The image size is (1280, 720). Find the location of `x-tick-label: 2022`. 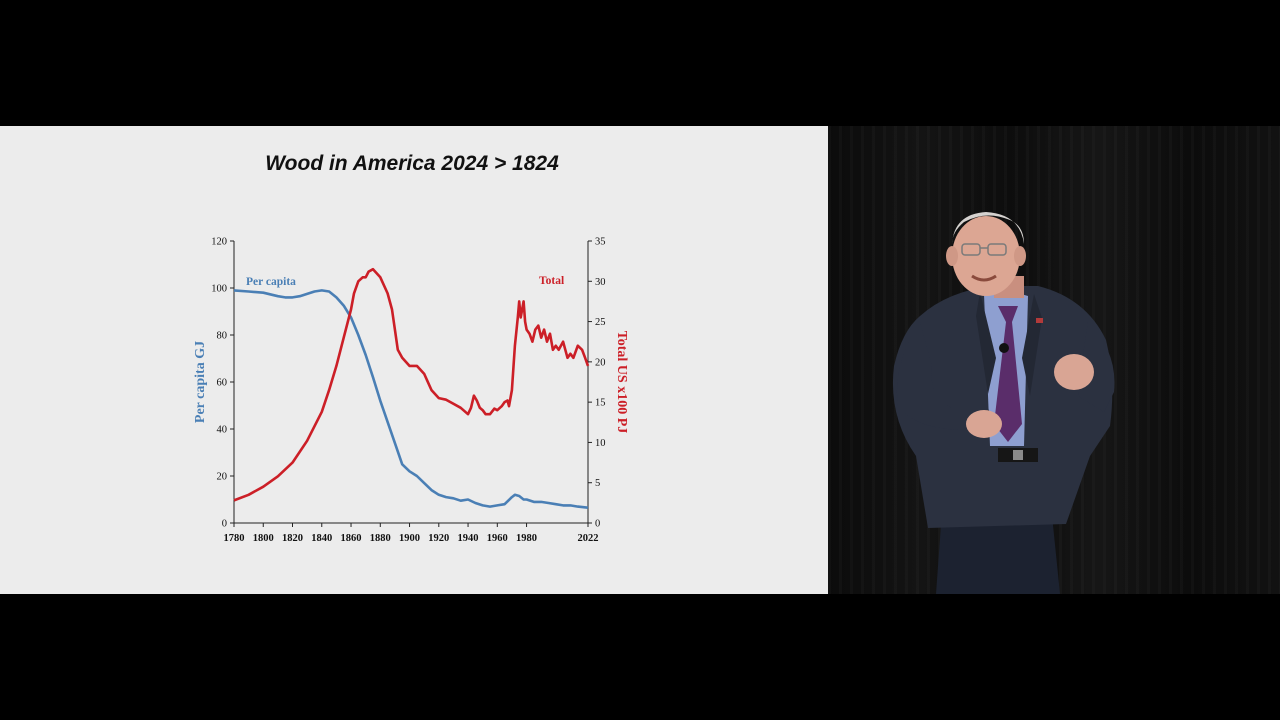

x-tick-label: 2022 is located at coordinates (588, 538).